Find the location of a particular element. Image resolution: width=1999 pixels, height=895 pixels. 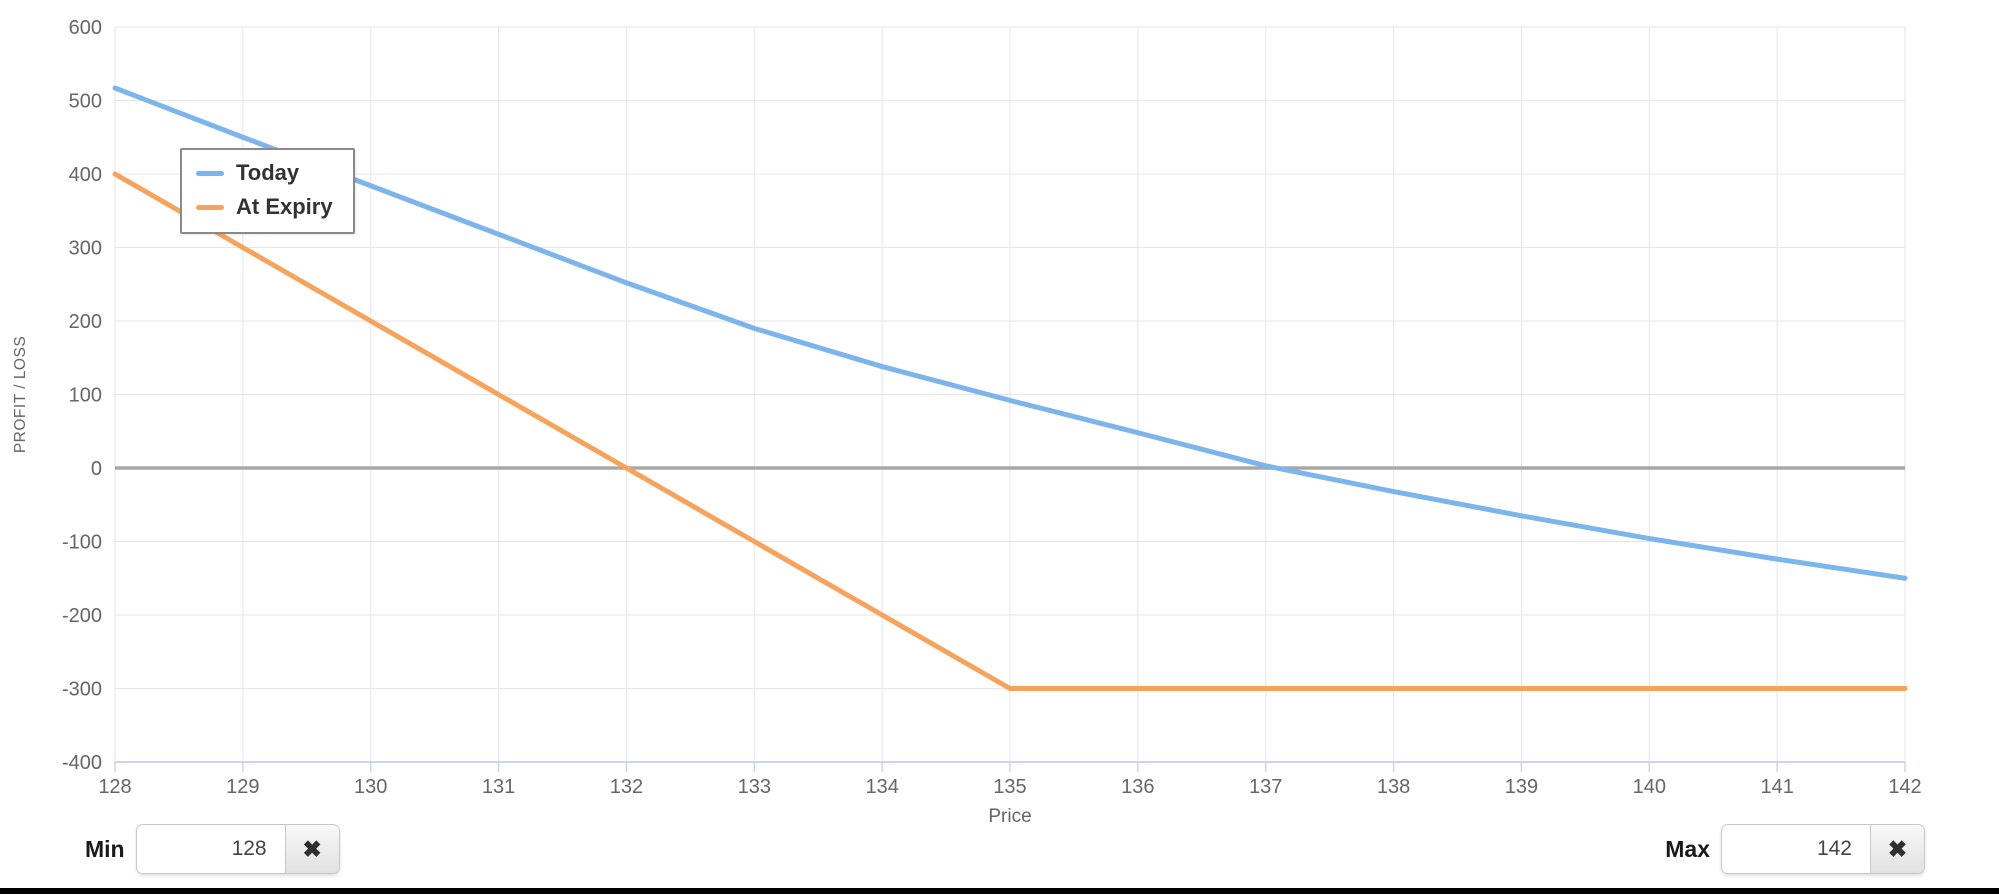

legend-label-at-expiry: At Expiry is located at coordinates (284, 206).